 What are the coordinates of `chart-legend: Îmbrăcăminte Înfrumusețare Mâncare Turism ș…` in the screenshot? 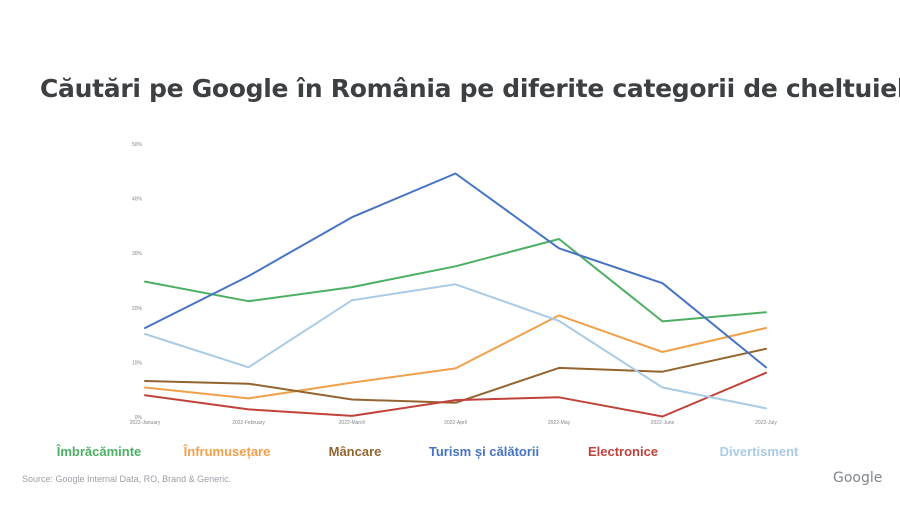 It's located at (450, 452).